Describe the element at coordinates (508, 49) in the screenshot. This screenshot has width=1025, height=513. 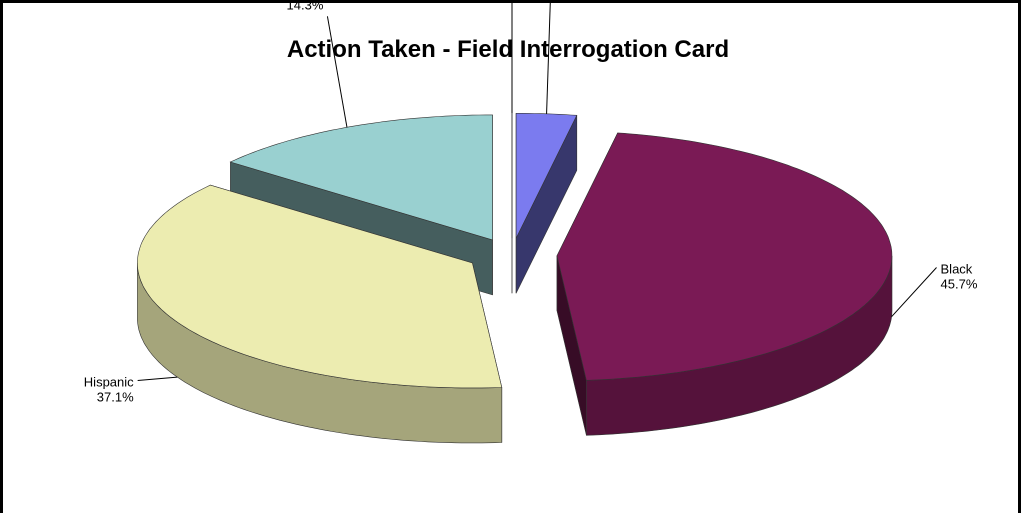
I see `chart-title: Action Taken - Field Interrogation Card` at that location.